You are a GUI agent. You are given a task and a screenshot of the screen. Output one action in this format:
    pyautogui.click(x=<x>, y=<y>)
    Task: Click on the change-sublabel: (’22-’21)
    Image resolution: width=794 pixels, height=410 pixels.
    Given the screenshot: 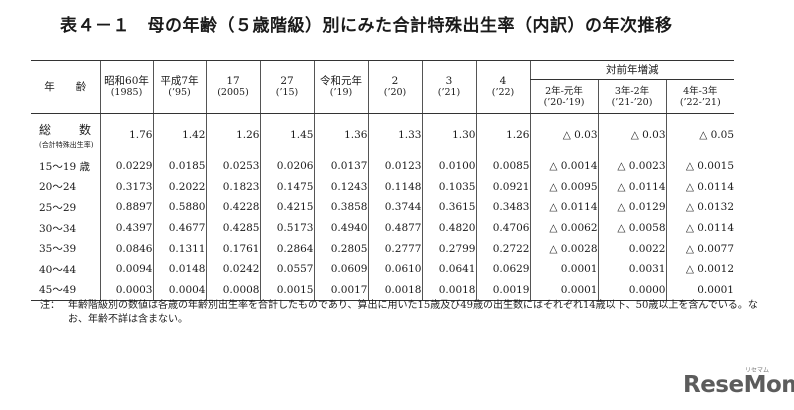 What is the action you would take?
    pyautogui.click(x=700, y=102)
    